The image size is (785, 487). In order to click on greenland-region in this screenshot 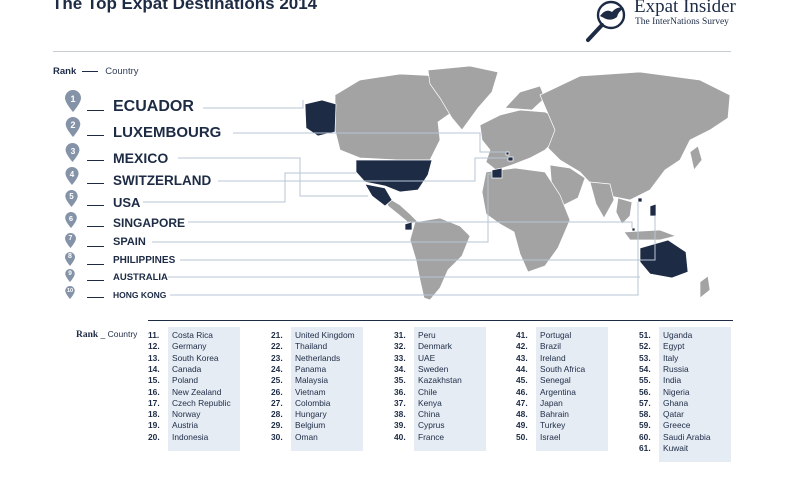, I will do `click(463, 98)`.